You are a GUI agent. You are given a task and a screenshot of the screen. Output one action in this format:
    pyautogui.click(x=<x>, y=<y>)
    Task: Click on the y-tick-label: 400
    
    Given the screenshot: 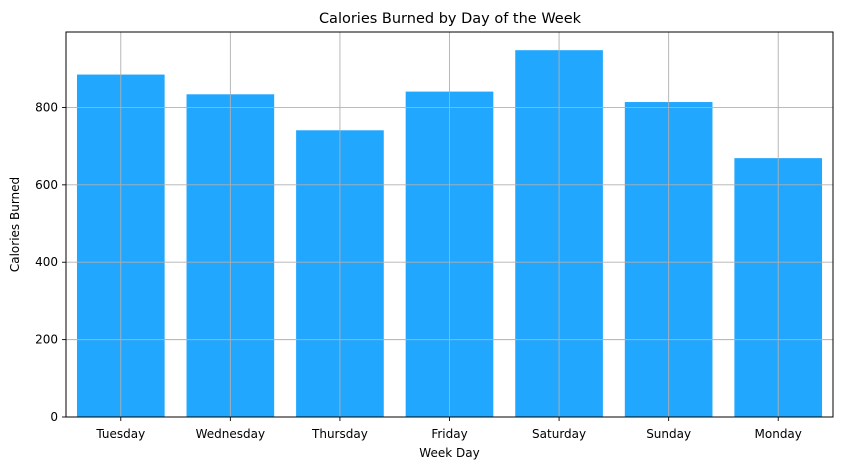 What is the action you would take?
    pyautogui.click(x=46, y=262)
    